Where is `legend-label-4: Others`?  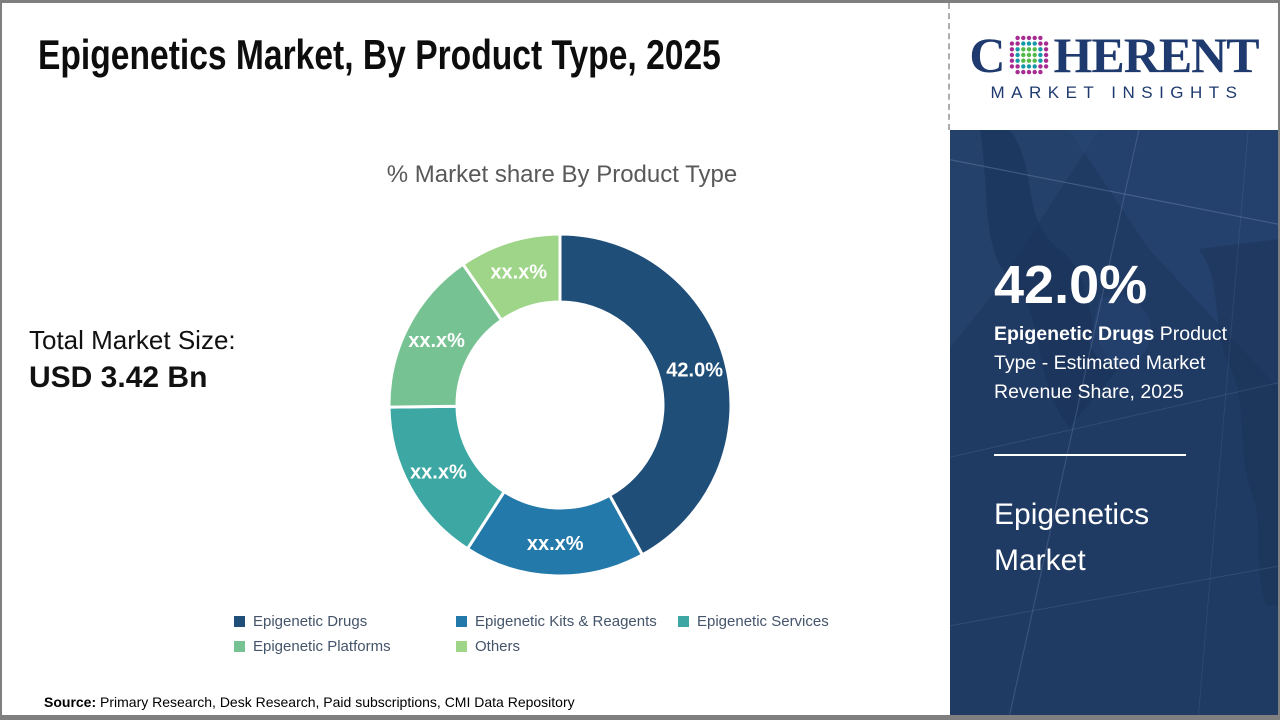 legend-label-4: Others is located at coordinates (498, 646).